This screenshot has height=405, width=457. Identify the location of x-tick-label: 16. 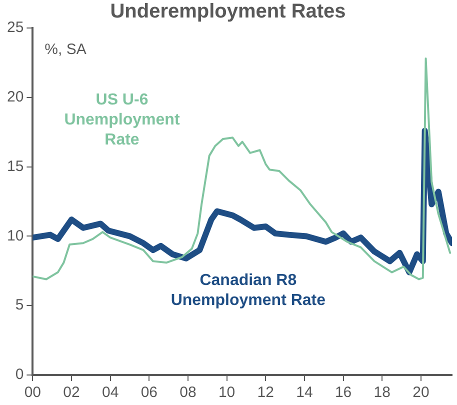
(343, 393).